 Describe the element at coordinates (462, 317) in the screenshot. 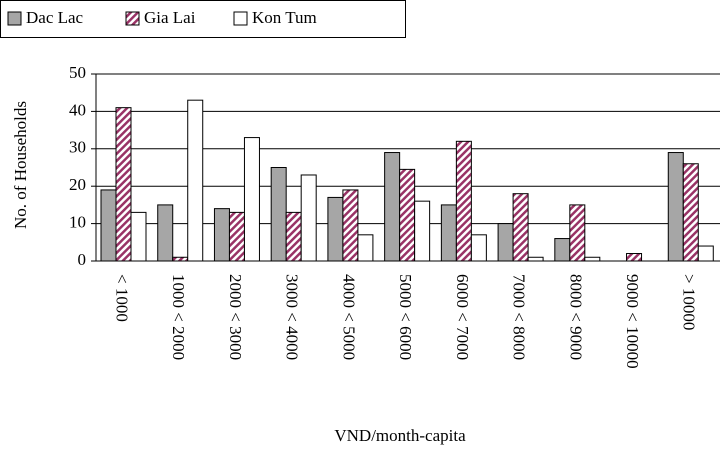

I see `x-tick-label: 6000 < 7000` at that location.